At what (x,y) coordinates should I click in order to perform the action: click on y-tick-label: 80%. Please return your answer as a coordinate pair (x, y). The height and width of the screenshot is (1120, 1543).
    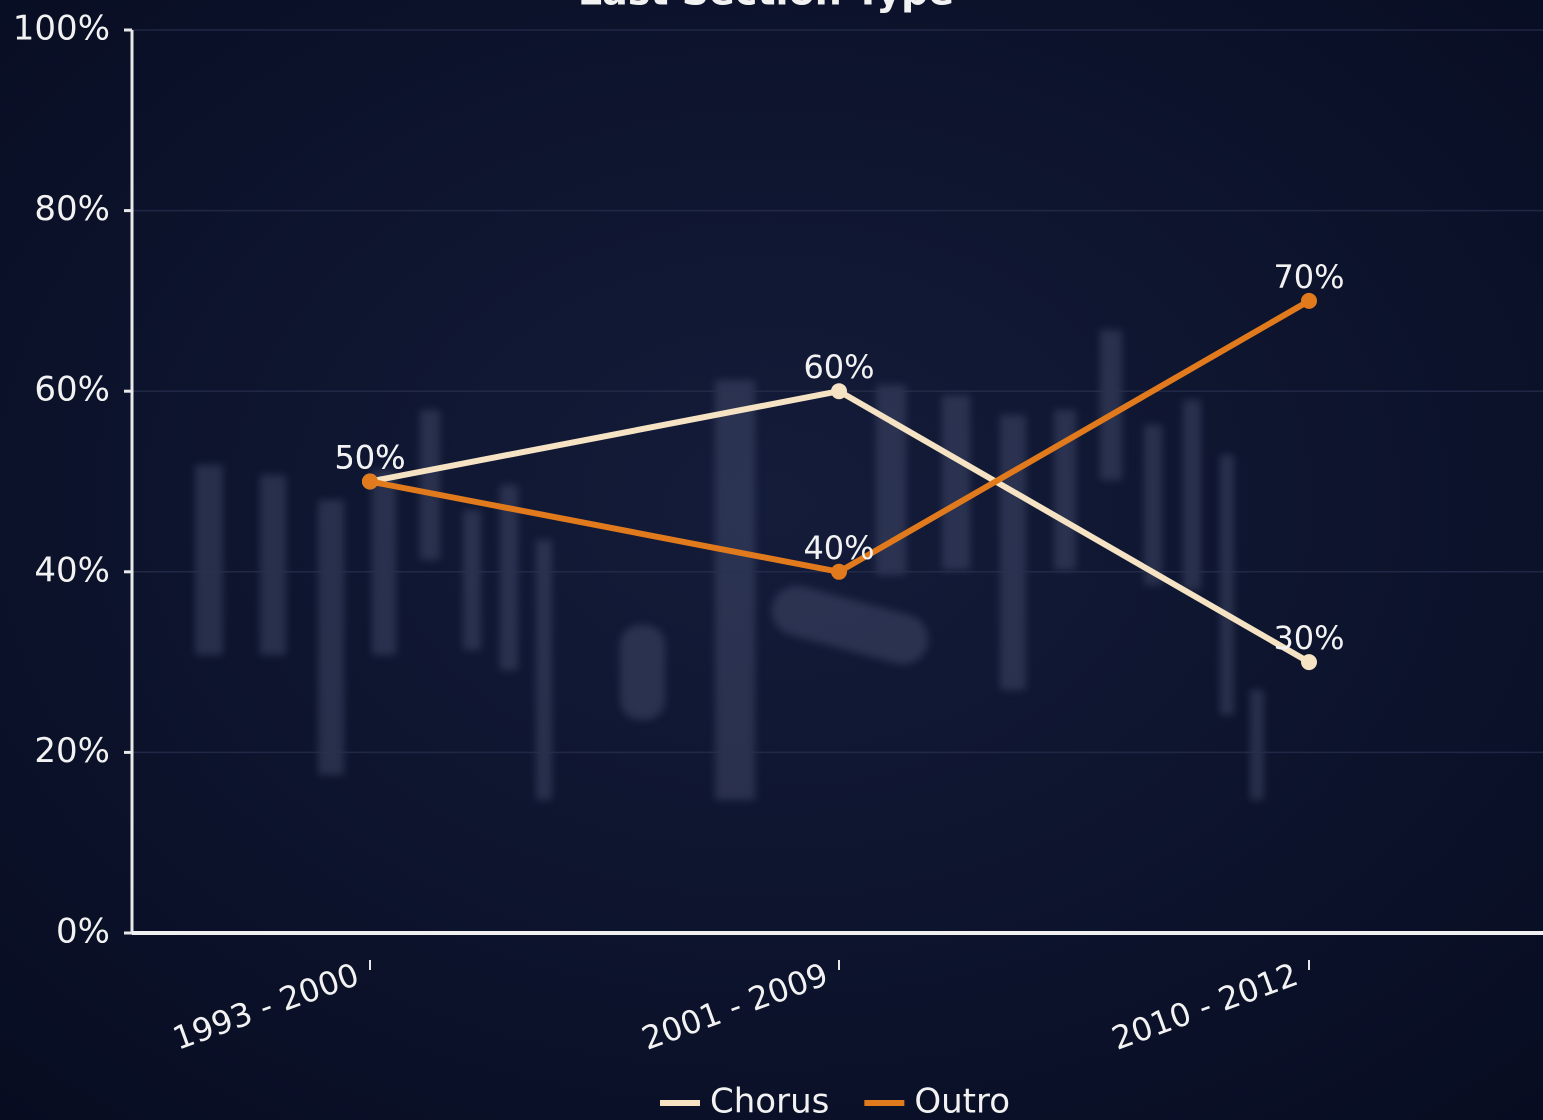
    Looking at the image, I should click on (72, 209).